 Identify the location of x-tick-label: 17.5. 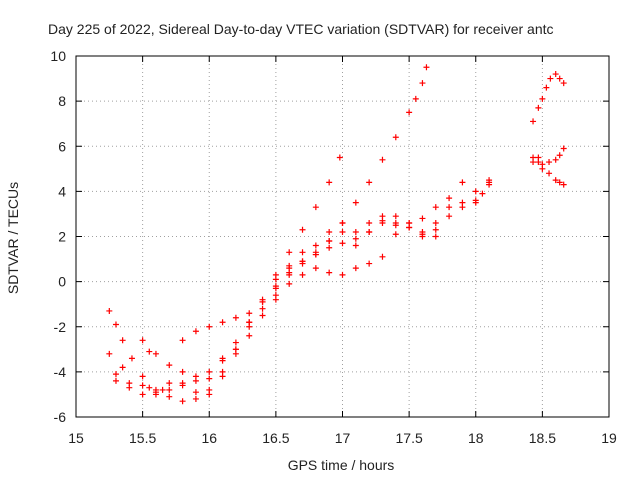
(409, 438).